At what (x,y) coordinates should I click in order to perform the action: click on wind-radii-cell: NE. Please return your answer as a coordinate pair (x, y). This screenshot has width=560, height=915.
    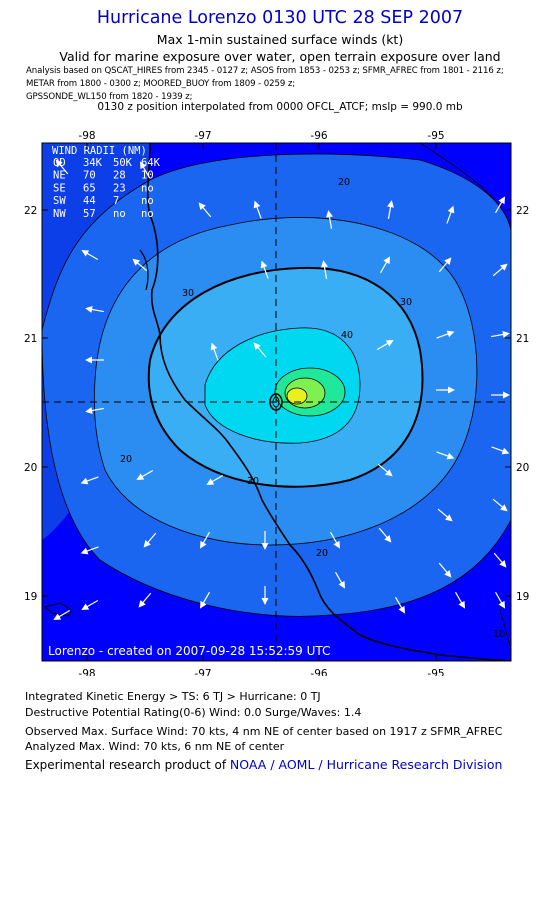
    Looking at the image, I should click on (59, 176).